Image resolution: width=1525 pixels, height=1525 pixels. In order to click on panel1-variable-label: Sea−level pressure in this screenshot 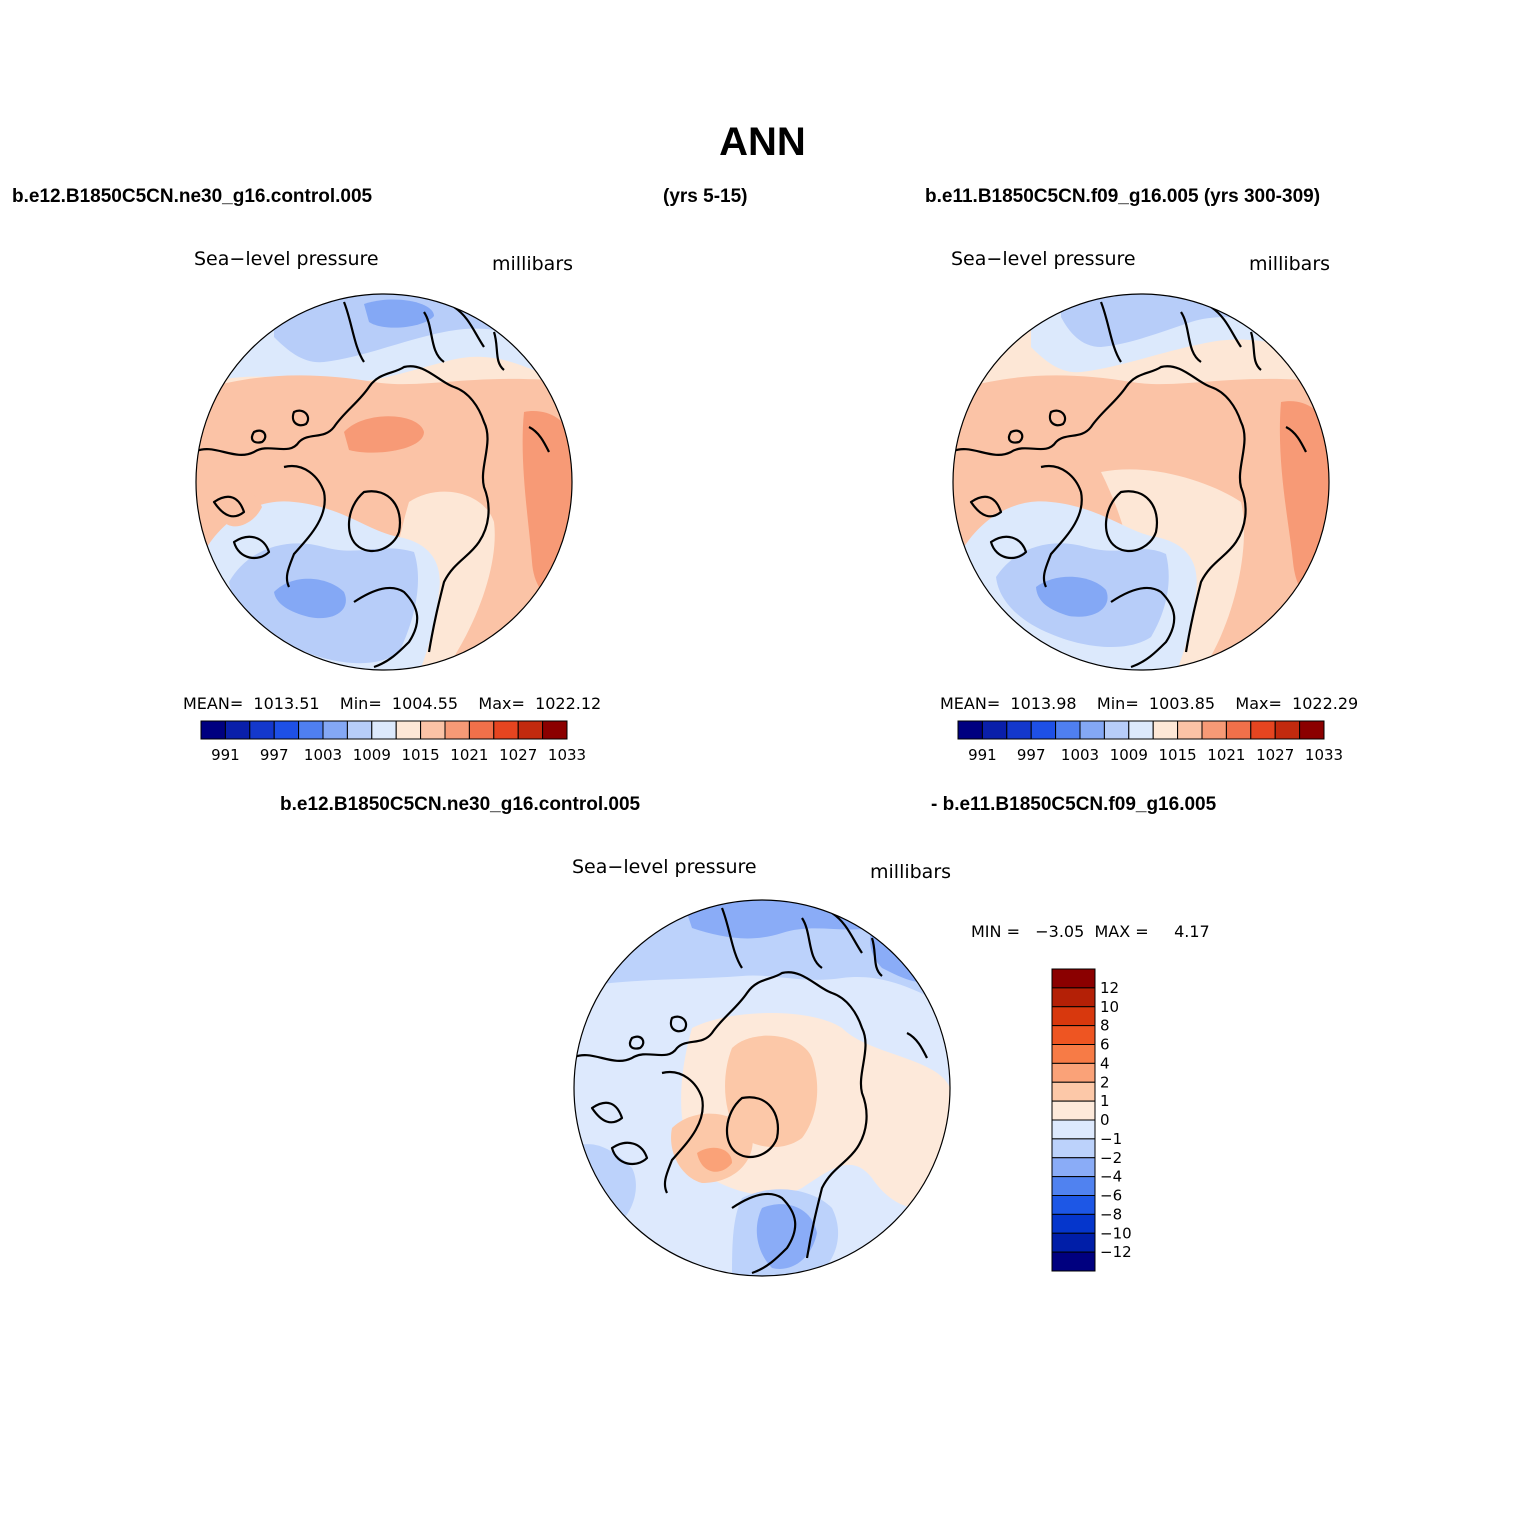, I will do `click(286, 259)`.